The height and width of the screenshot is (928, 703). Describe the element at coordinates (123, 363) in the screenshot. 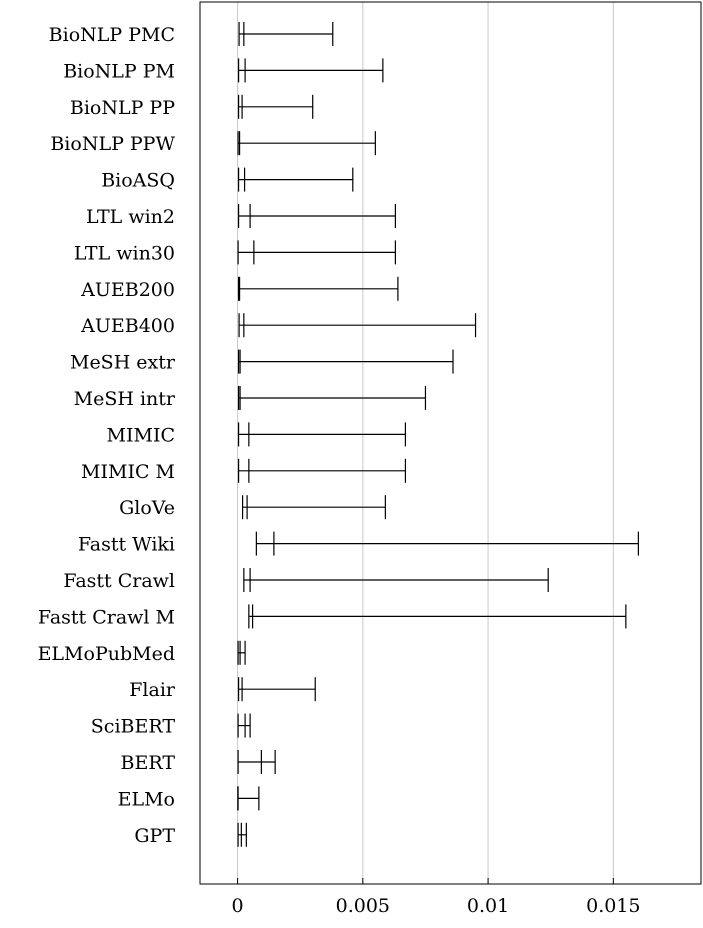

I see `category-label: MeSH extr` at that location.